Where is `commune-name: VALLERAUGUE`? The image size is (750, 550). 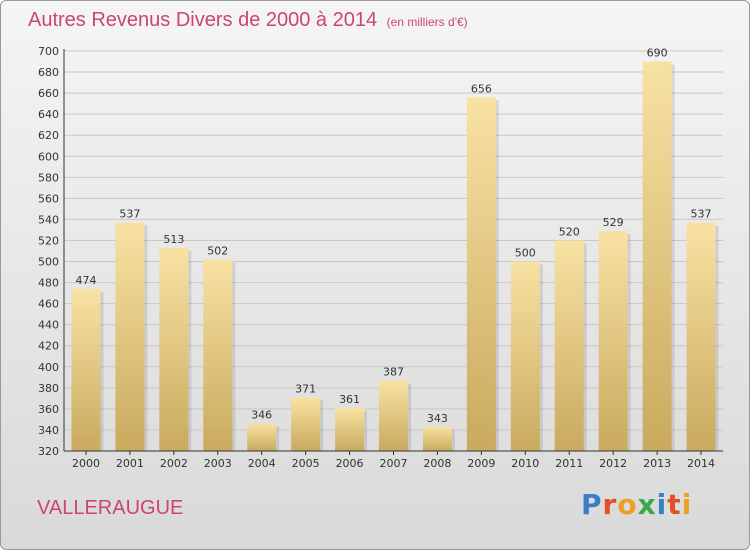 commune-name: VALLERAUGUE is located at coordinates (110, 508).